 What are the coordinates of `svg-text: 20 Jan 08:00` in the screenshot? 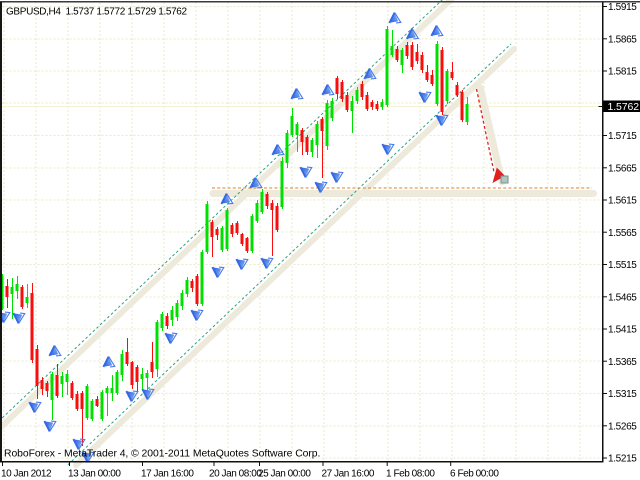 It's located at (235, 474).